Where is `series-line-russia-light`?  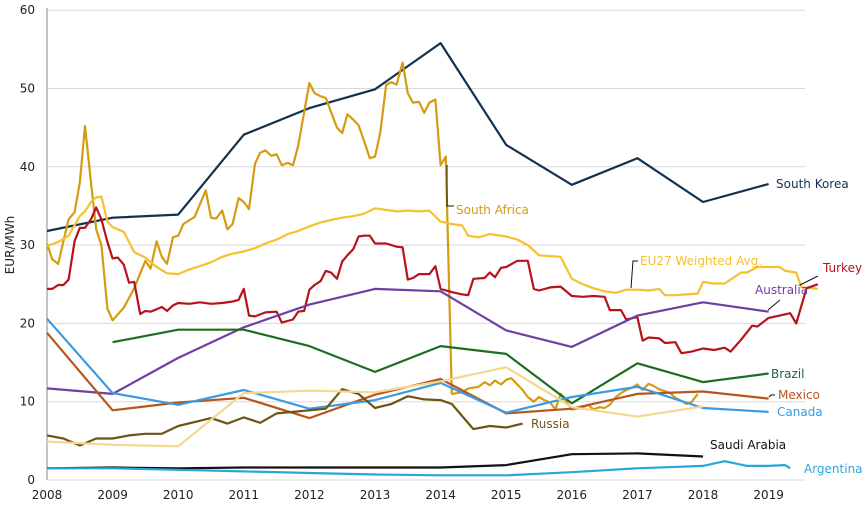 series-line-russia-light is located at coordinates (375, 407).